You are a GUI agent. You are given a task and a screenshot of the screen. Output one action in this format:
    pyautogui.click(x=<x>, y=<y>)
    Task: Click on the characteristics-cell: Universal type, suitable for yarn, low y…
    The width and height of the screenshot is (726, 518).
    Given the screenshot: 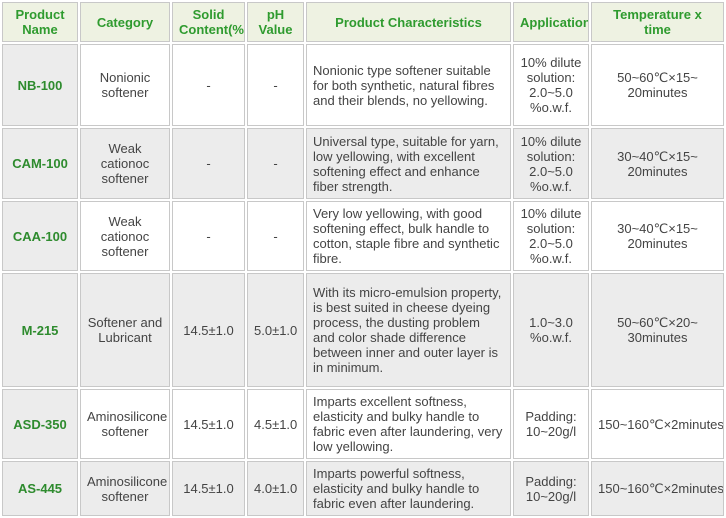 What is the action you would take?
    pyautogui.click(x=408, y=163)
    